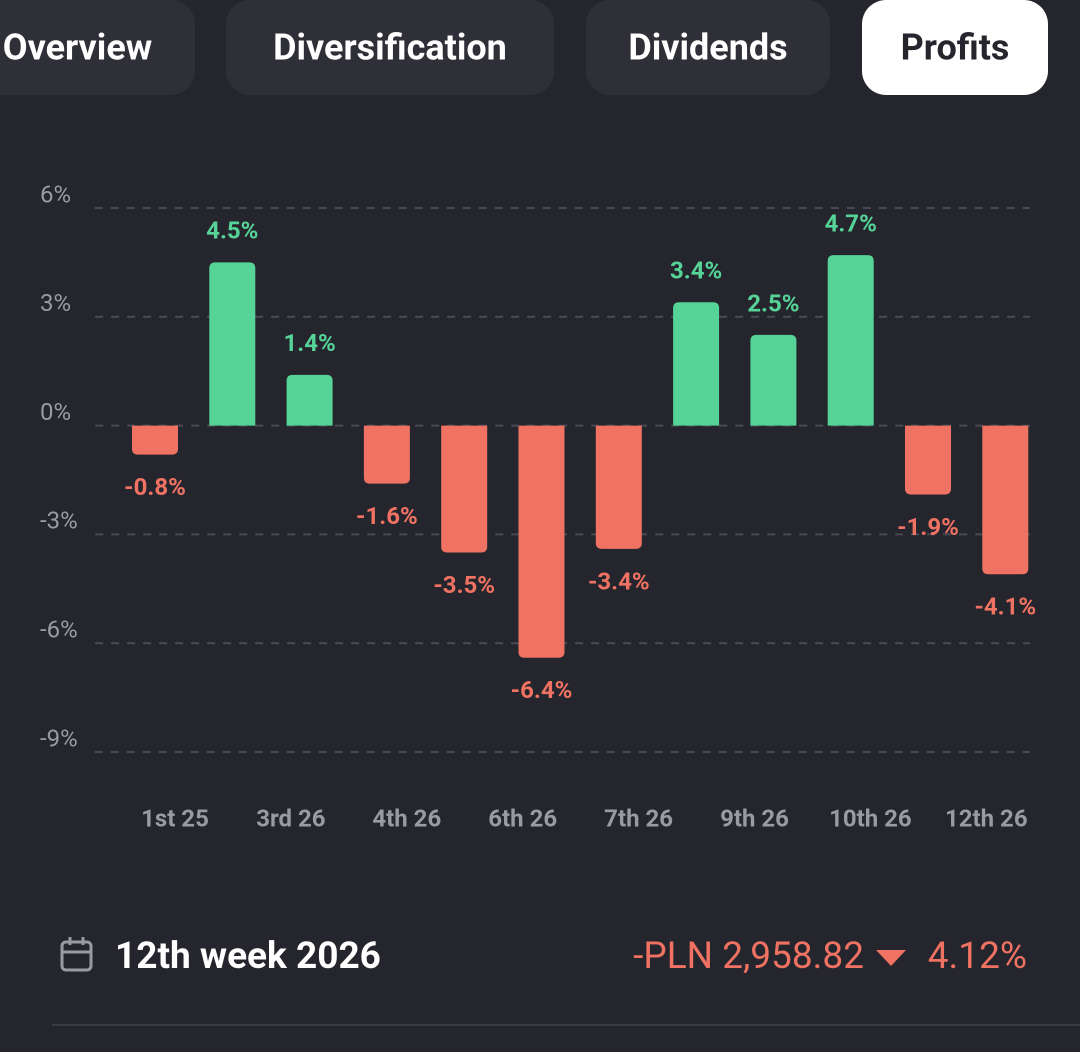 The height and width of the screenshot is (1052, 1080). Describe the element at coordinates (542, 690) in the screenshot. I see `value-label: -6.4%` at that location.